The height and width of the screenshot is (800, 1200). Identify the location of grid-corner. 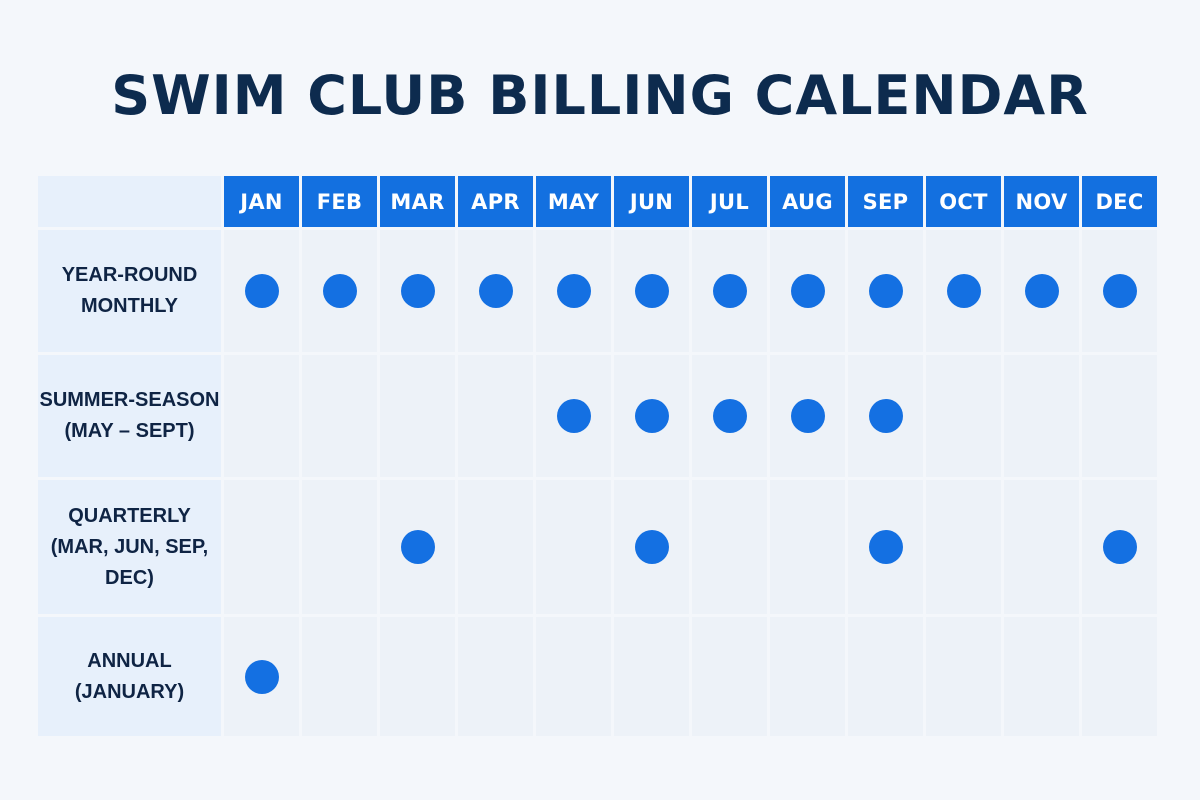
(129, 201).